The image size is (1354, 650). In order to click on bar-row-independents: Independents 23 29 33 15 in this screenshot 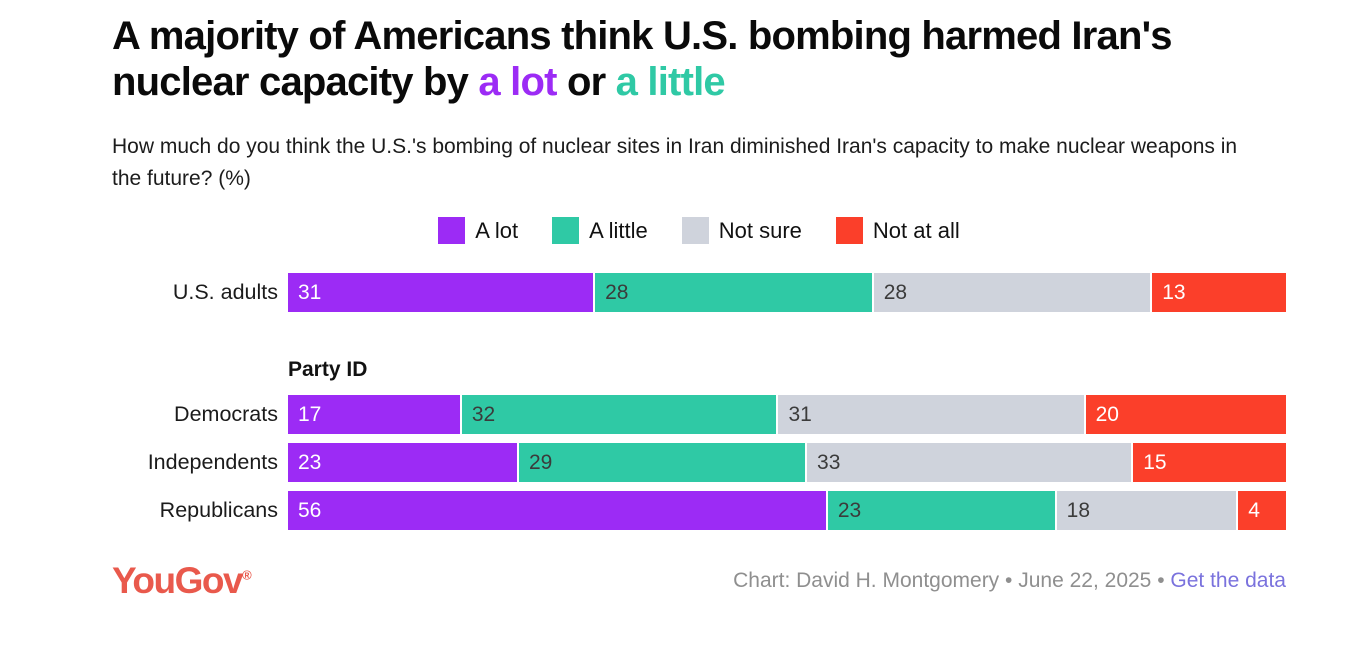, I will do `click(699, 462)`.